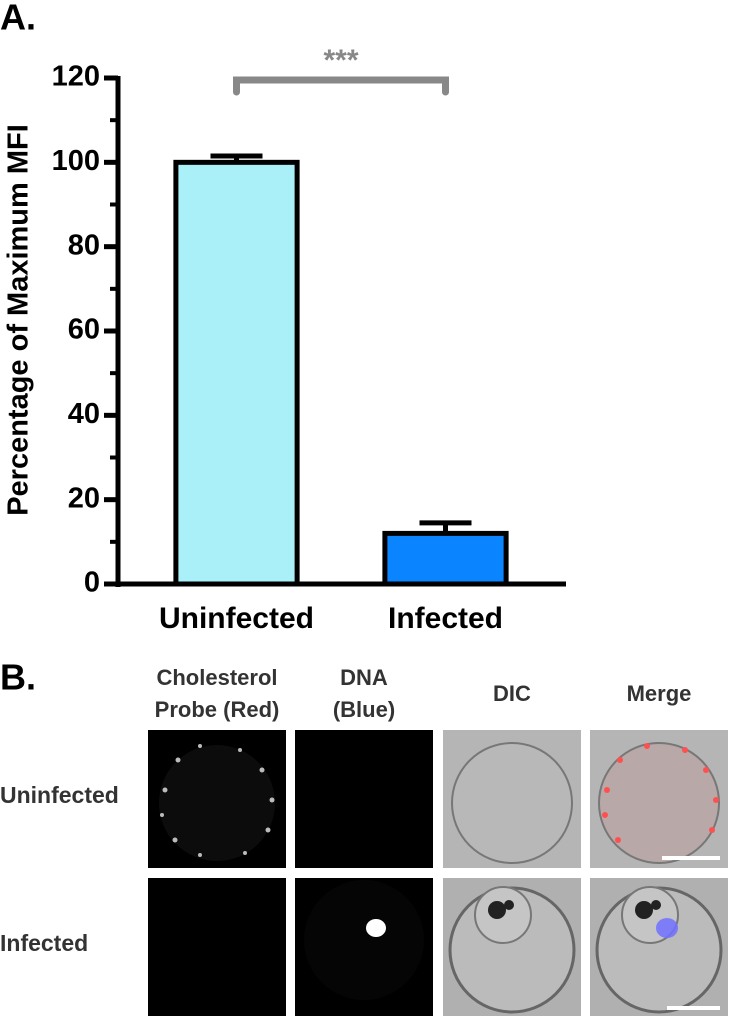 This screenshot has width=729, height=1018. What do you see at coordinates (18, 677) in the screenshot?
I see `panel-label: B.` at bounding box center [18, 677].